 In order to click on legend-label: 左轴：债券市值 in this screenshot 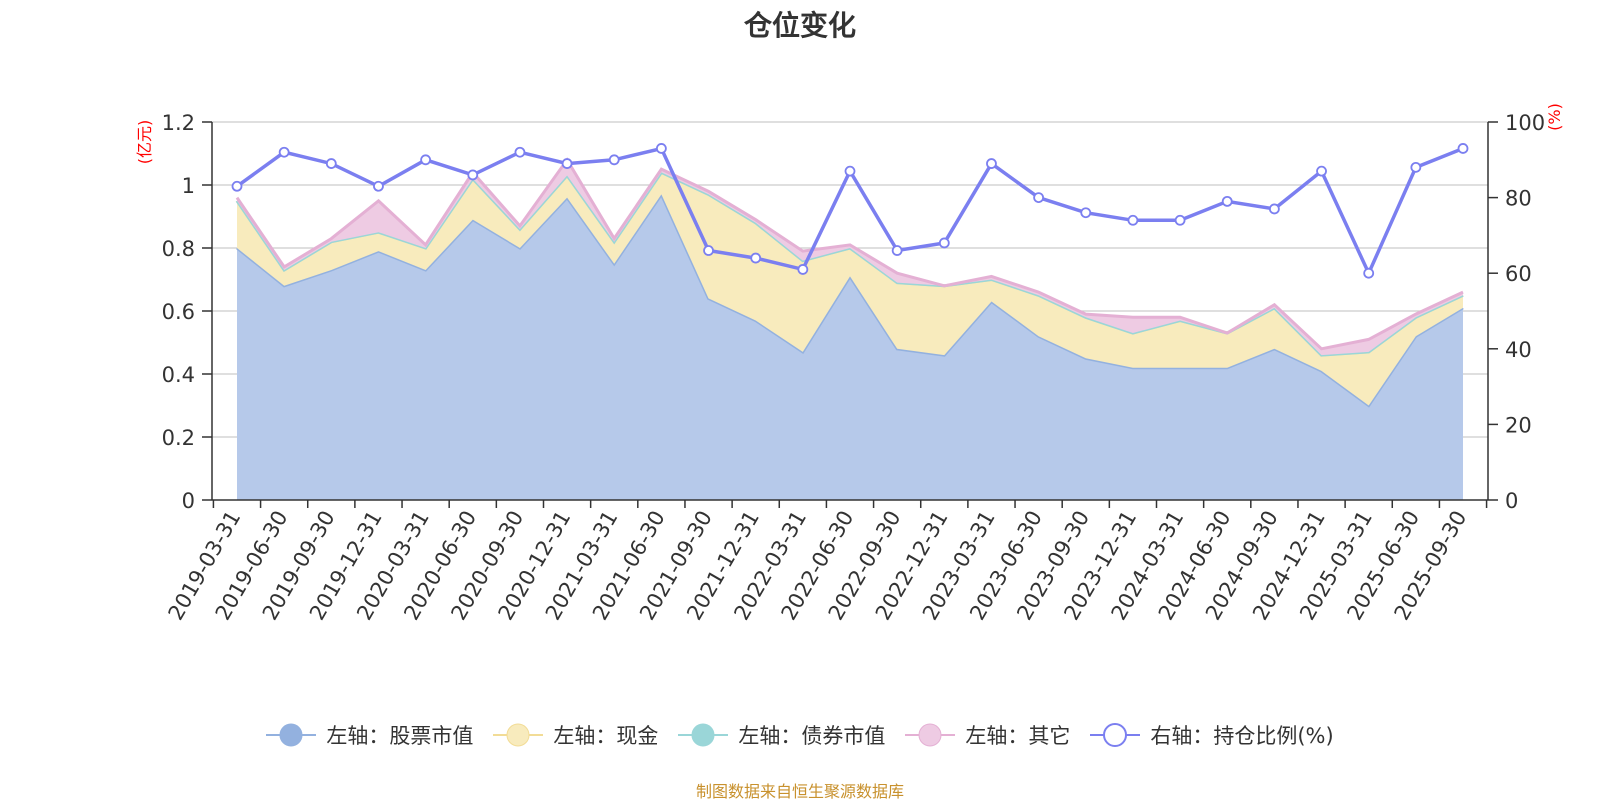, I will do `click(812, 736)`.